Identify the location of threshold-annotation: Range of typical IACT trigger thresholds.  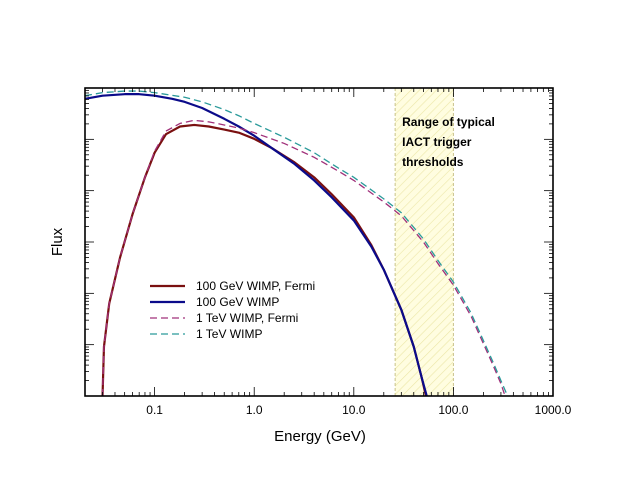
(448, 142).